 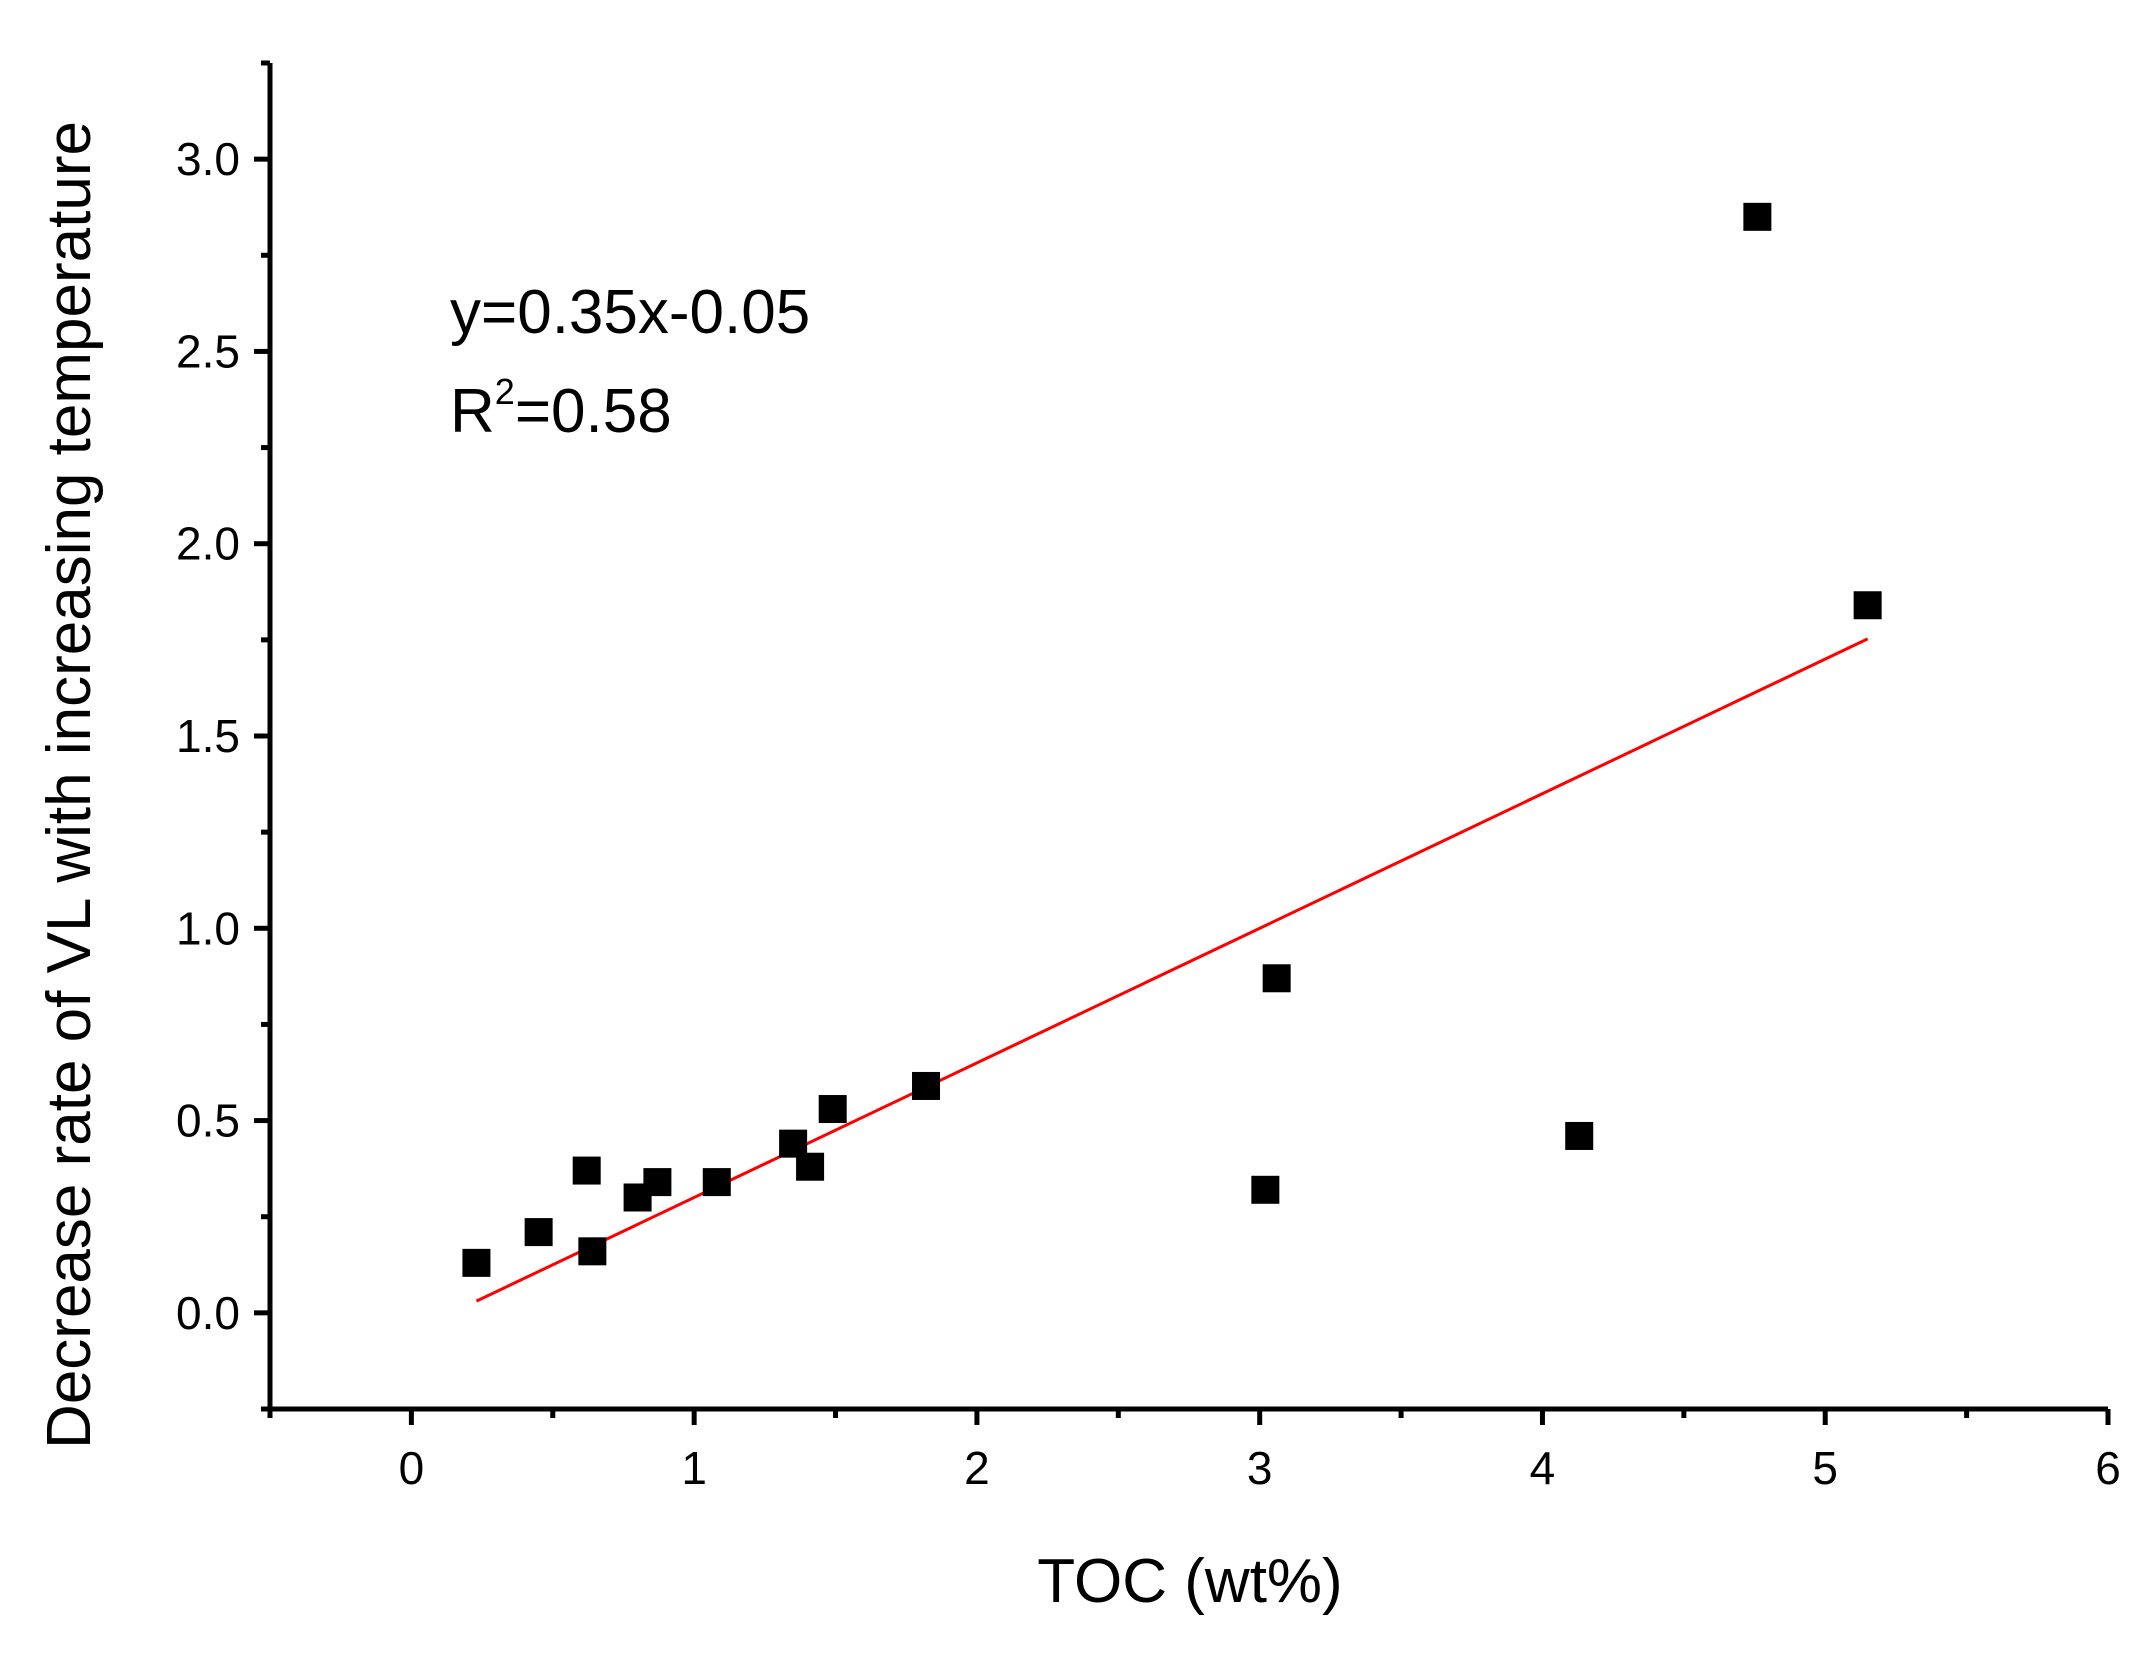 I want to click on equation-annotation: y=0.35x-0.05, so click(x=630, y=312).